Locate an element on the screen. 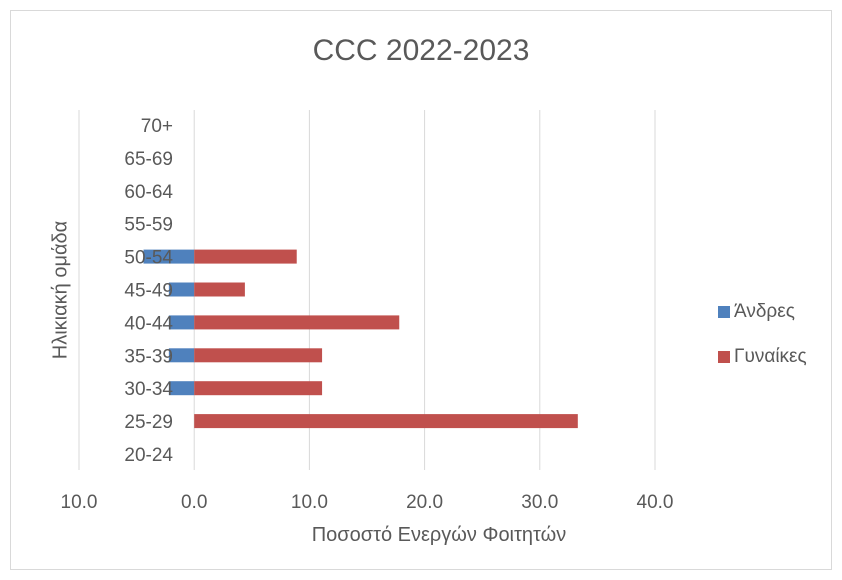 Image resolution: width=842 pixels, height=580 pixels. y-tick-label: 25-29 is located at coordinates (148, 422).